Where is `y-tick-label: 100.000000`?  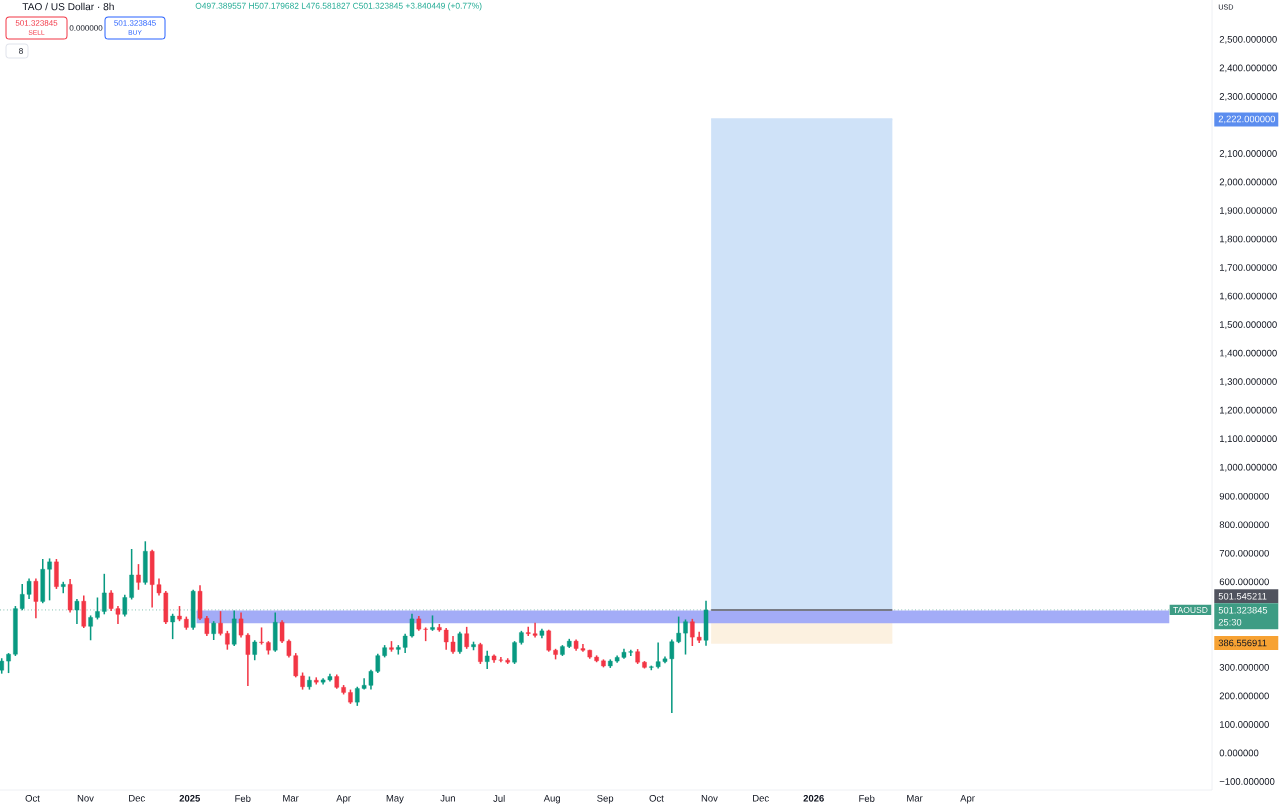
y-tick-label: 100.000000 is located at coordinates (1244, 724).